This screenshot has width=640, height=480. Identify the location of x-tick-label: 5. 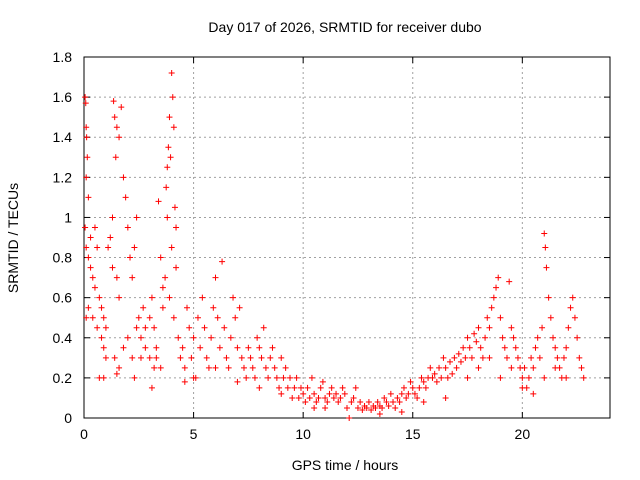
(194, 434).